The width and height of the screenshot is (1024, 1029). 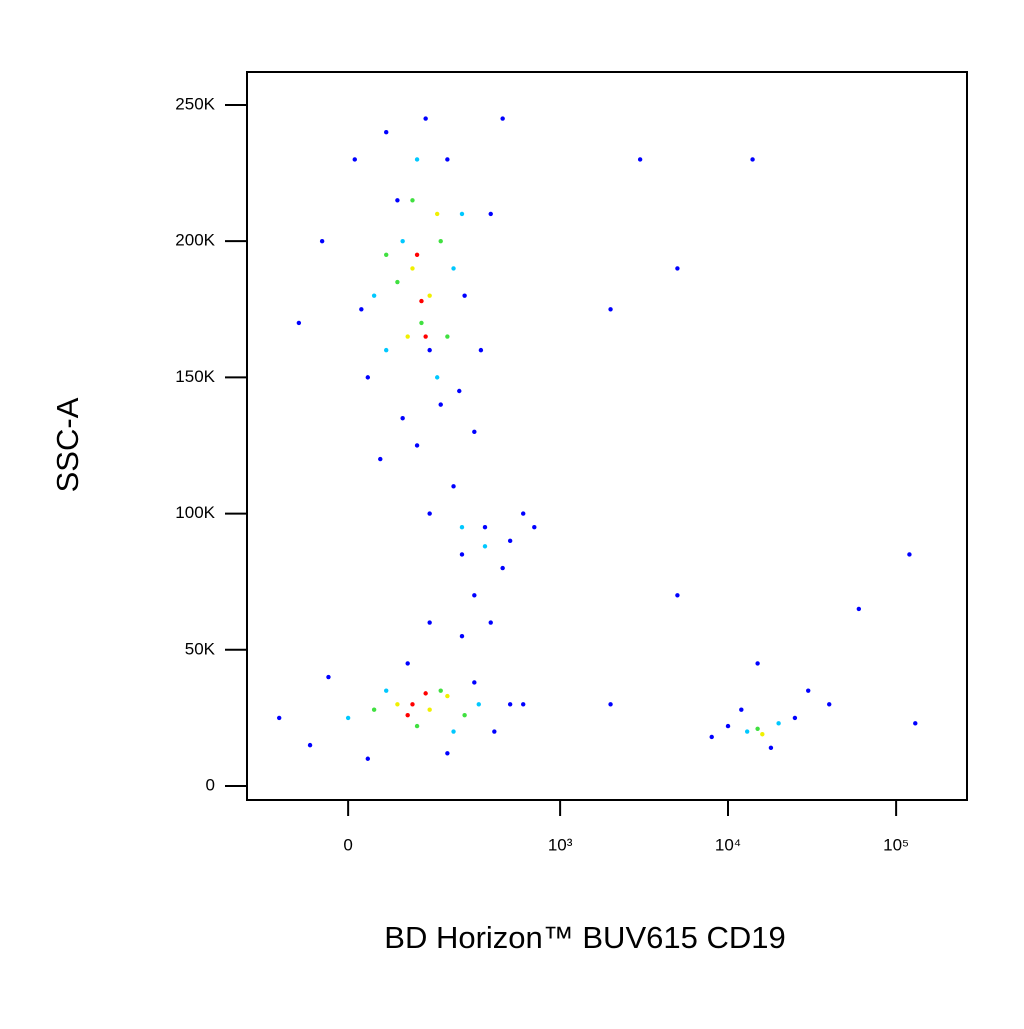 What do you see at coordinates (195, 240) in the screenshot?
I see `y-tick-label: 200K` at bounding box center [195, 240].